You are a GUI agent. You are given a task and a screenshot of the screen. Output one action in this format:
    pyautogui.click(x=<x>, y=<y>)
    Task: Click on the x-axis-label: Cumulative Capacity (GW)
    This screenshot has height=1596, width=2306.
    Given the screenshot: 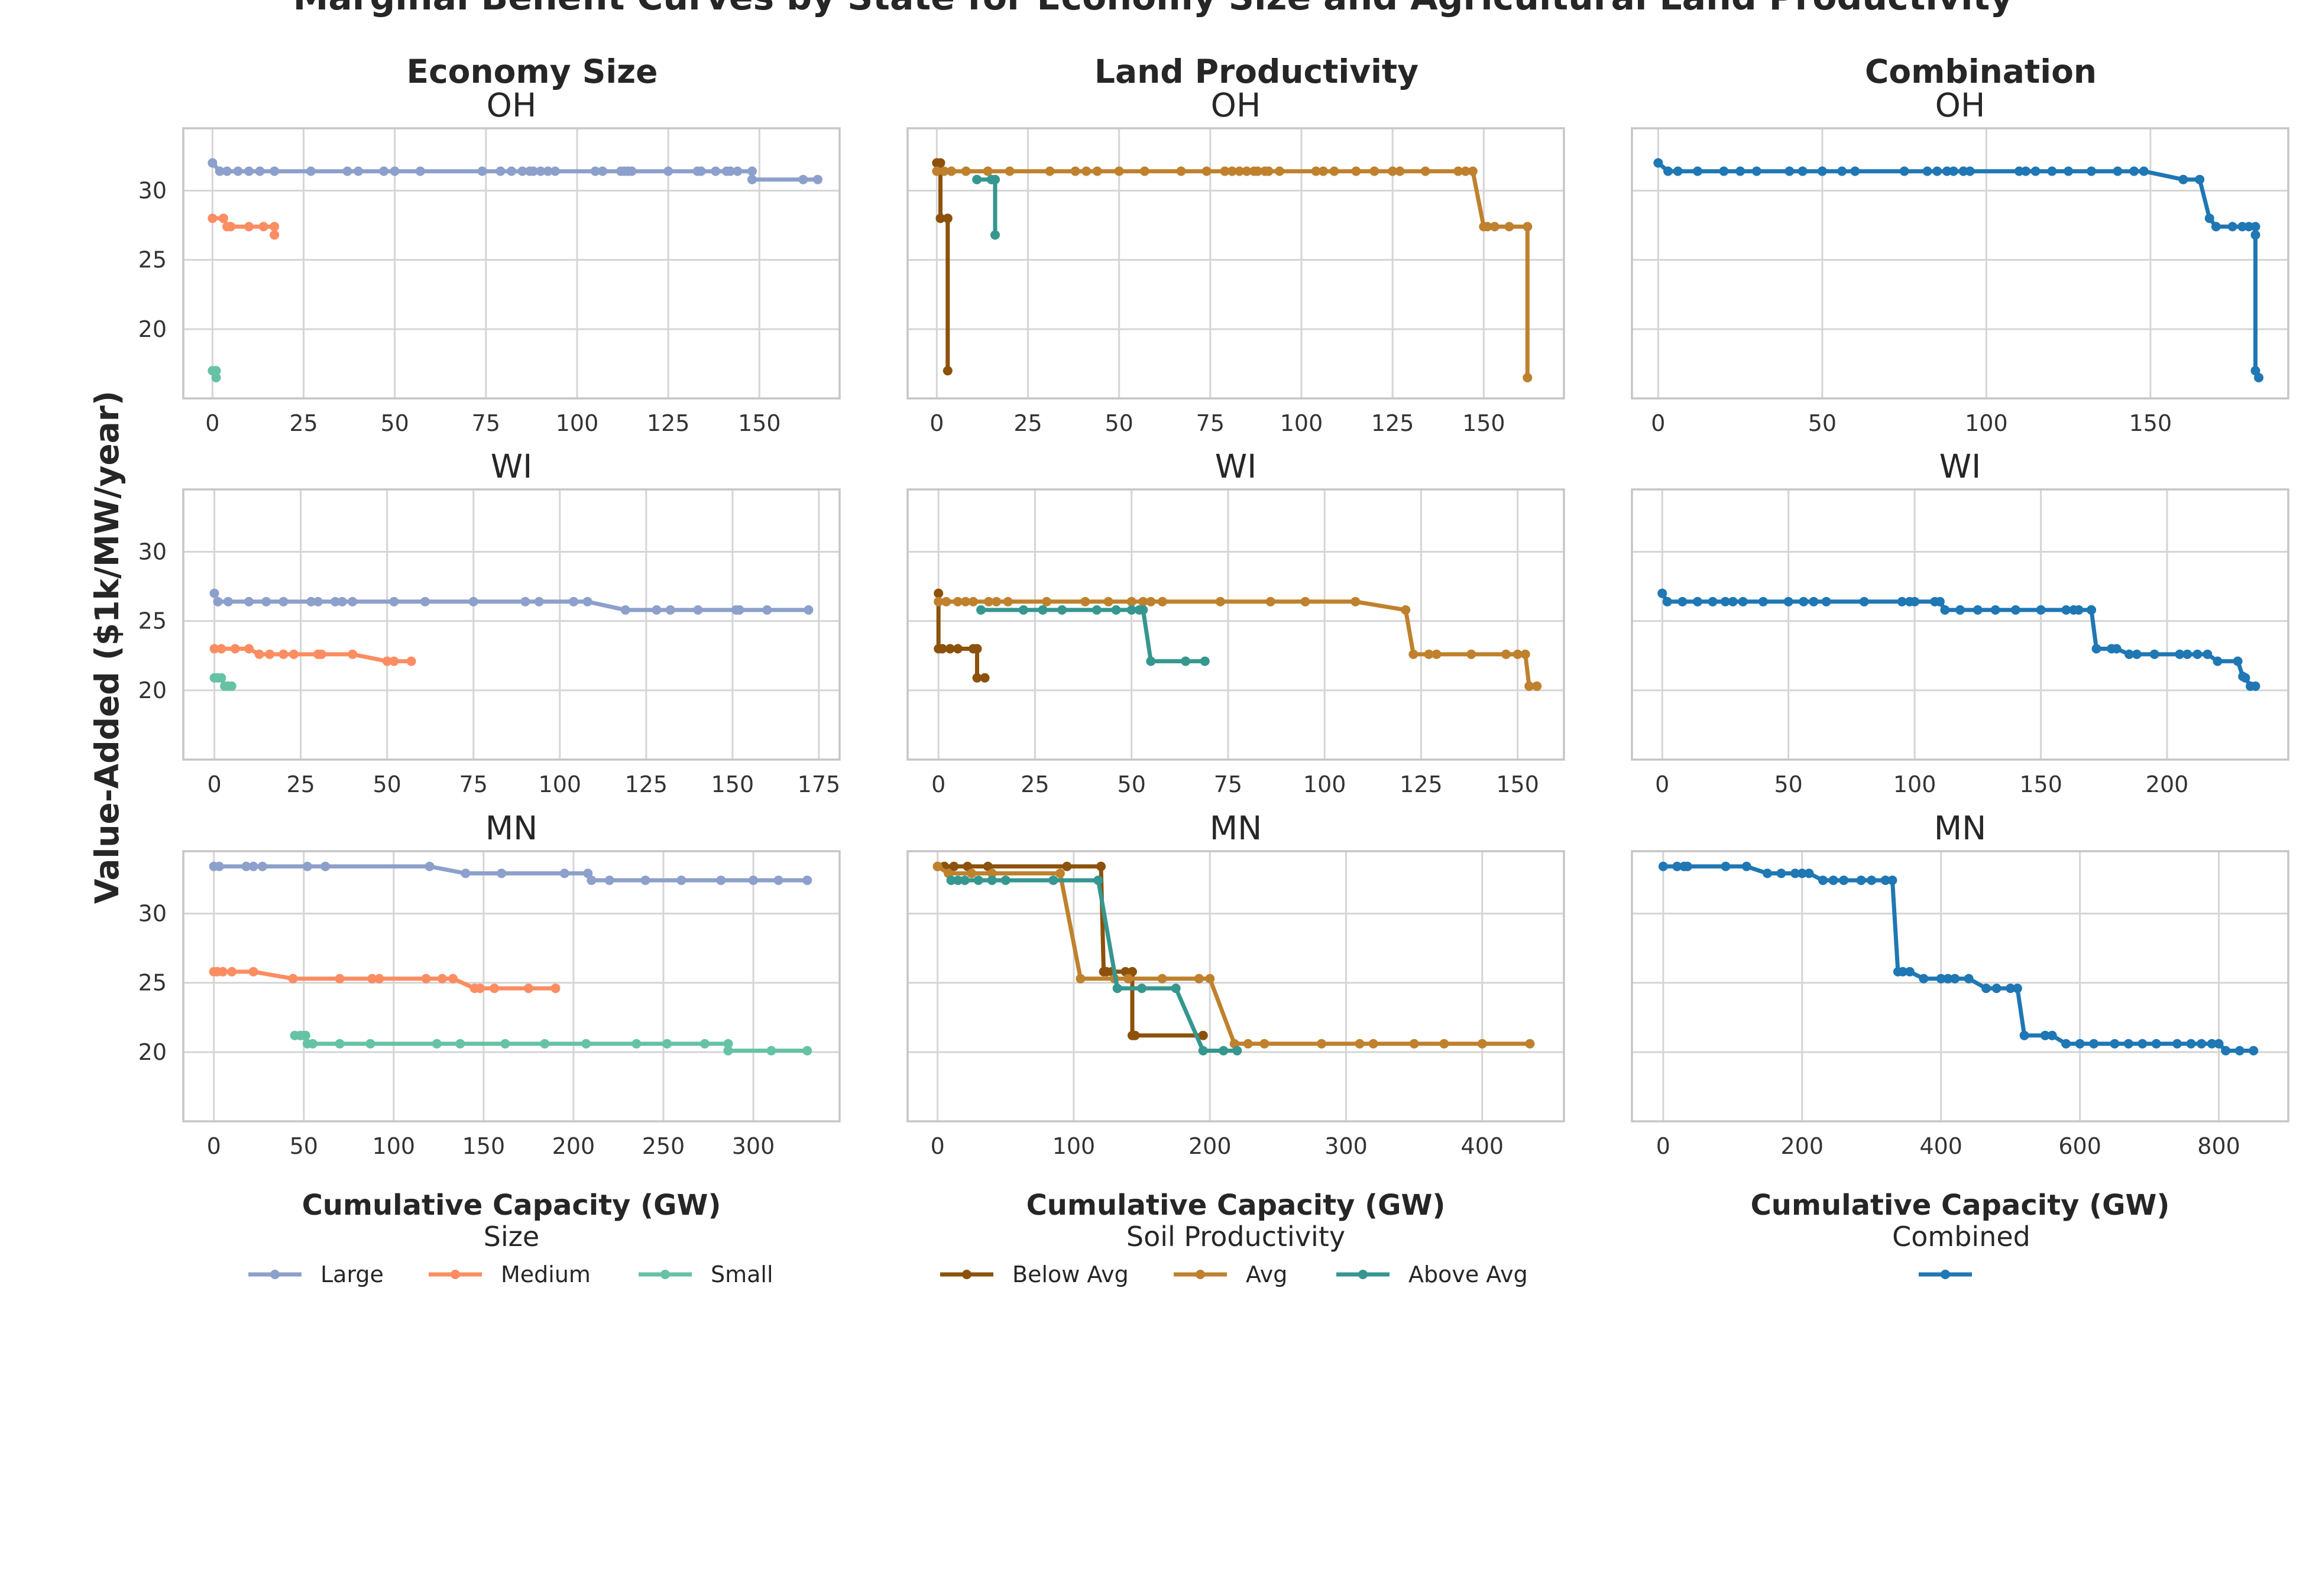 What is the action you would take?
    pyautogui.click(x=1960, y=1205)
    